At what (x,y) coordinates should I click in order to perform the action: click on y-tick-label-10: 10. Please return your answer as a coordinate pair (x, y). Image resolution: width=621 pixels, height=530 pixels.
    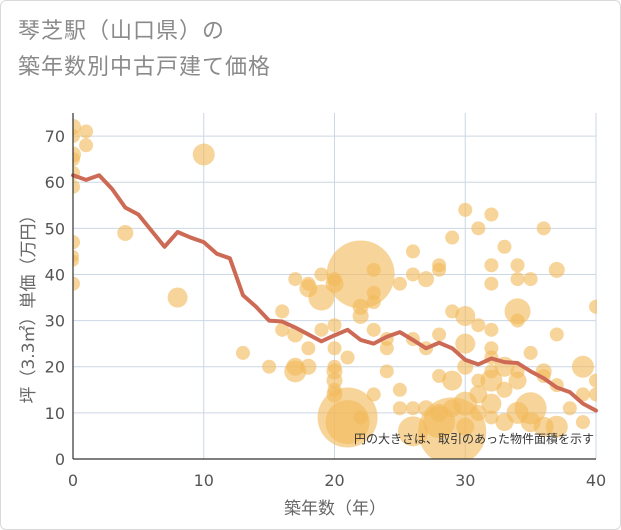
    Looking at the image, I should click on (55, 413).